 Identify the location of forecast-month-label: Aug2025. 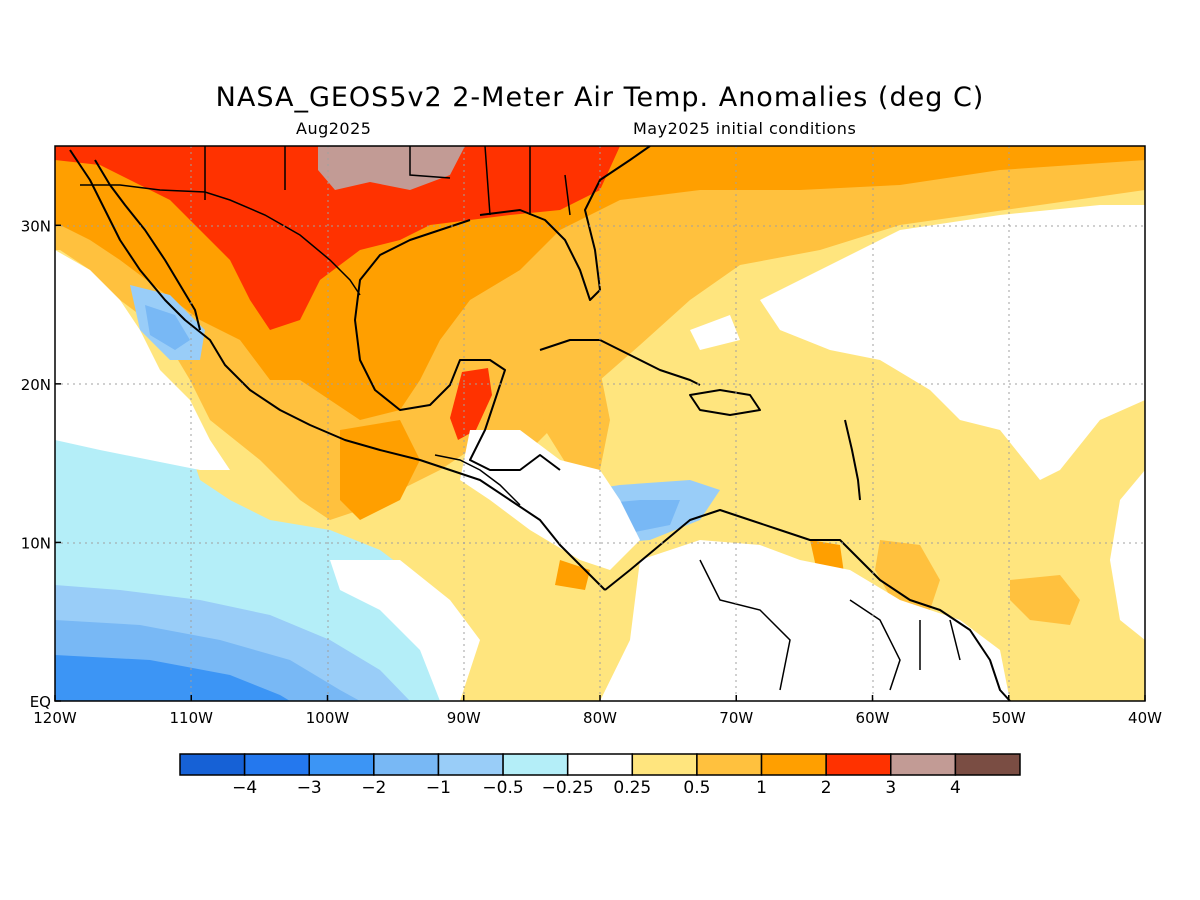
(334, 128).